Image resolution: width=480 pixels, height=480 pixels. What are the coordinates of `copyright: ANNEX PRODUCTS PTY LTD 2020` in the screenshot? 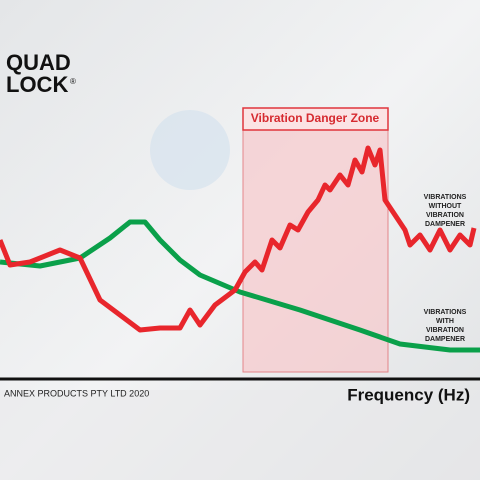 It's located at (76, 393).